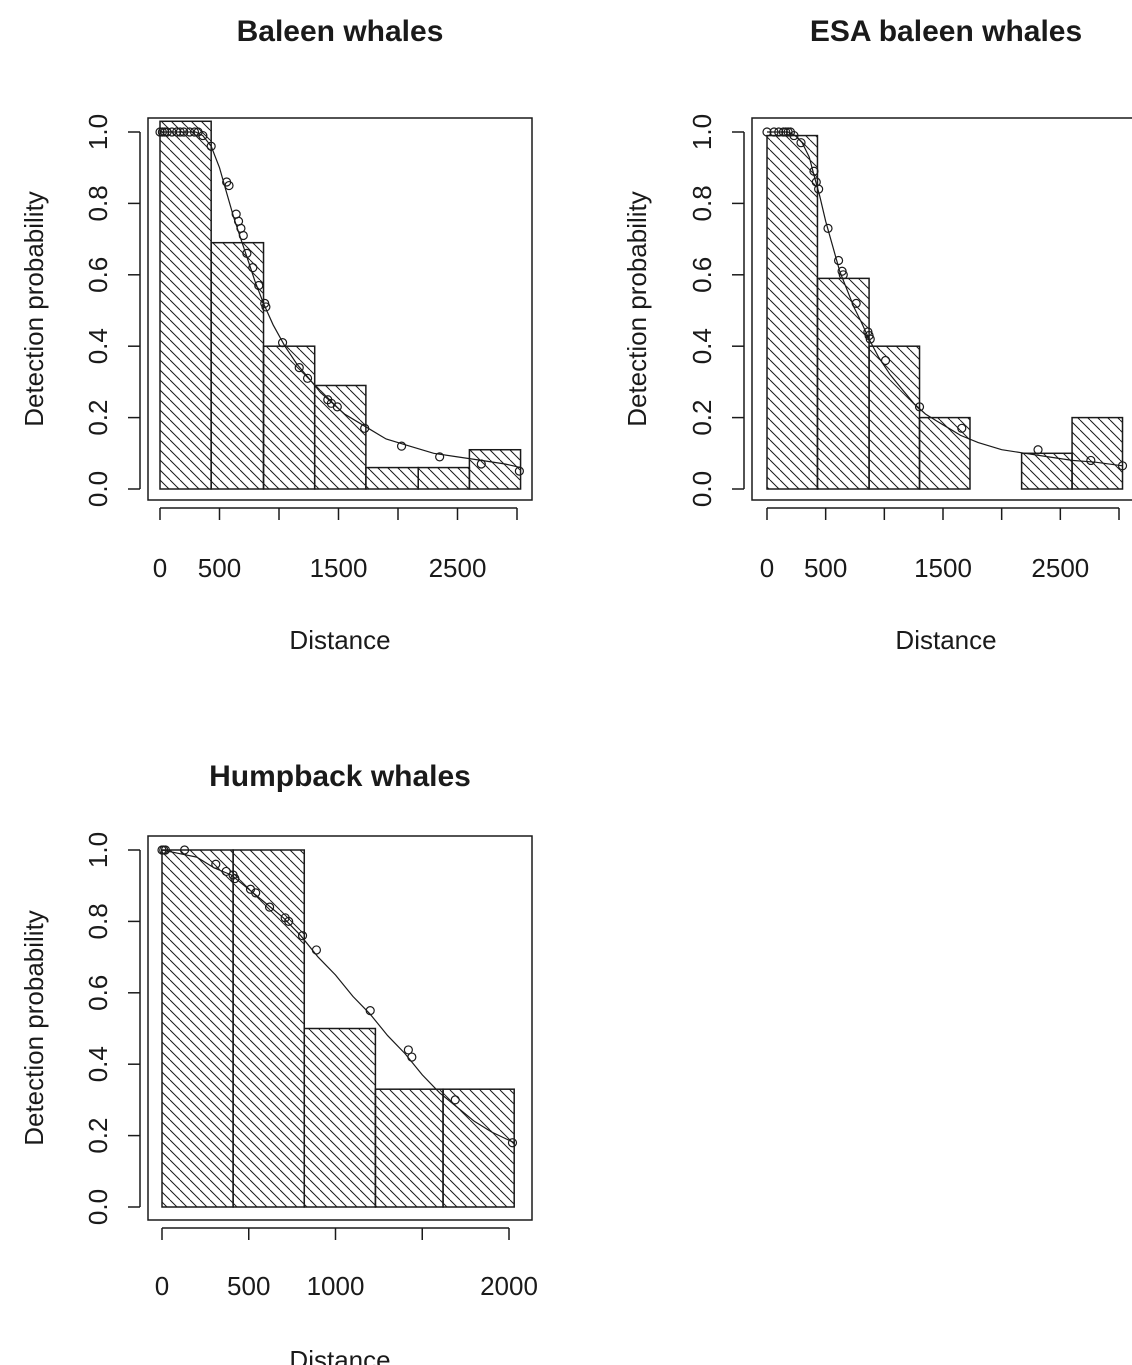 Image resolution: width=1132 pixels, height=1365 pixels. I want to click on chart-title: Baleen whales, so click(340, 31).